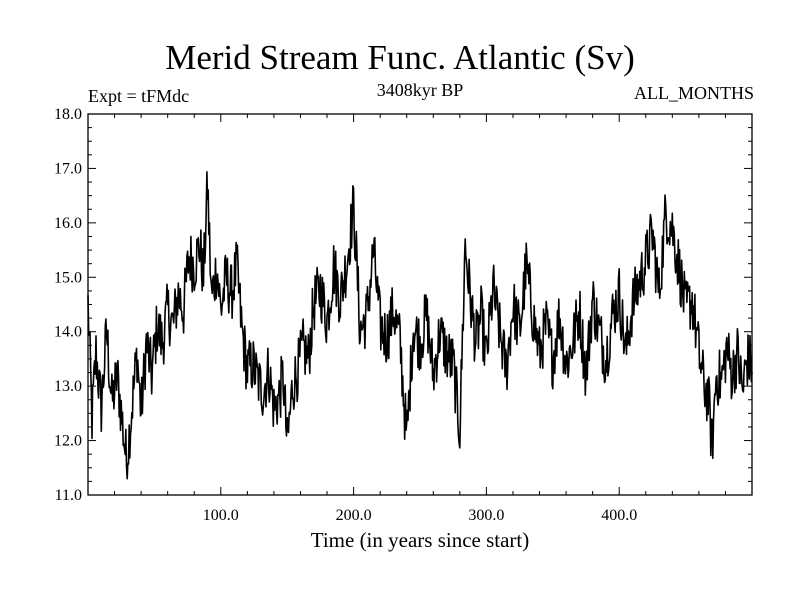 This screenshot has height=600, width=800. What do you see at coordinates (68, 495) in the screenshot?
I see `y-tick-label: 11.0` at bounding box center [68, 495].